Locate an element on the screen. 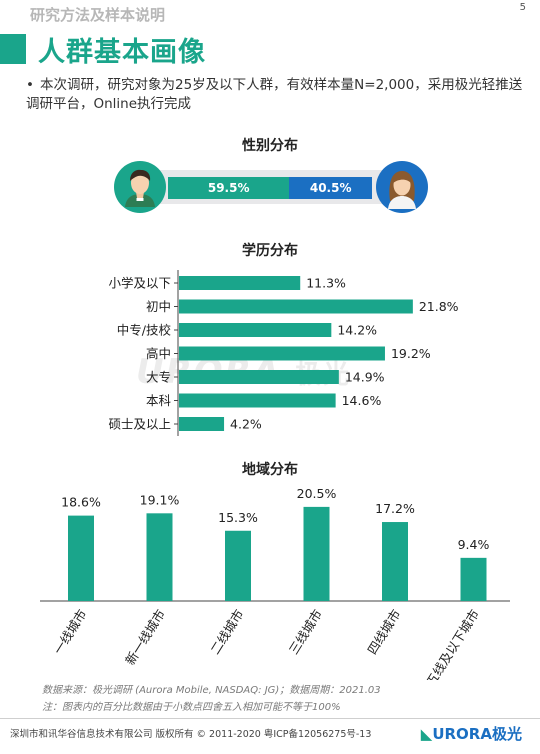 The height and width of the screenshot is (754, 540). title-accent-bar is located at coordinates (13, 49).